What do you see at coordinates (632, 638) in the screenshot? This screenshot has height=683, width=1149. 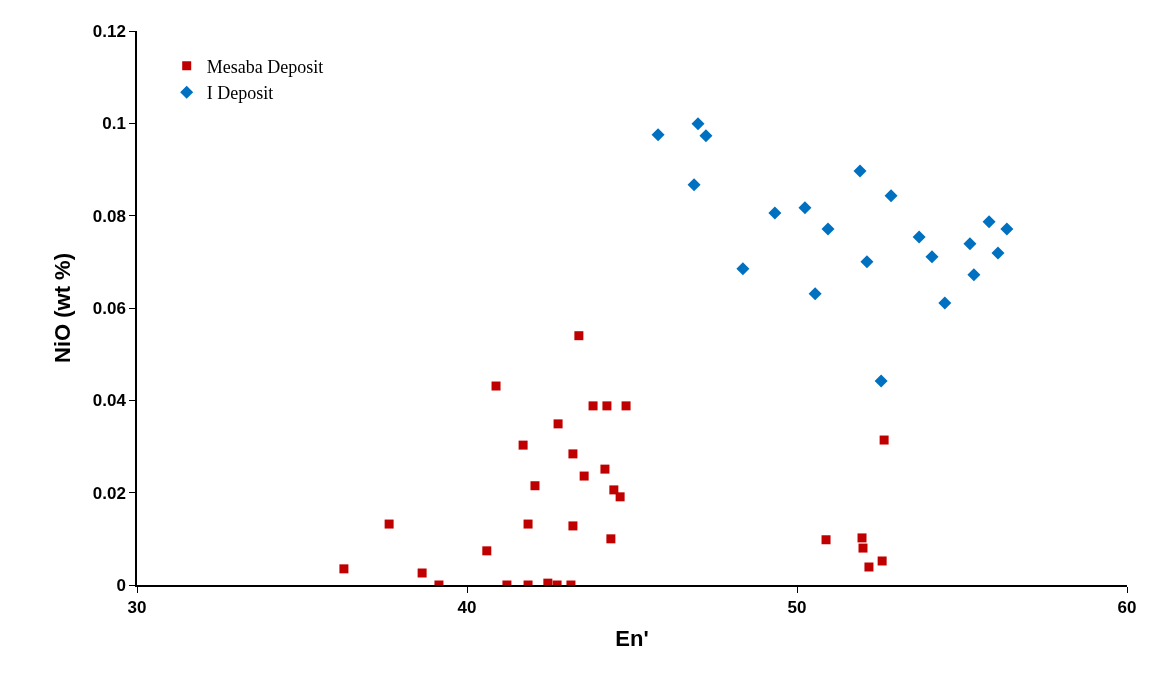 I see `x-axis-title: En'` at bounding box center [632, 638].